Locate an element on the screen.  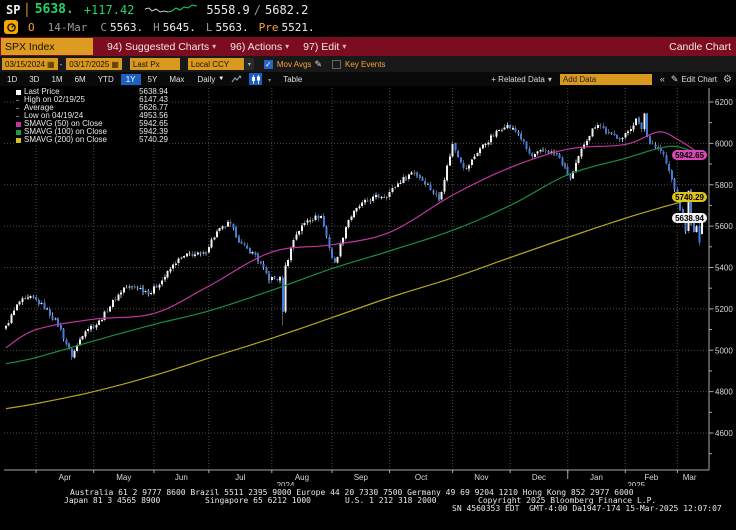
currency-select: Local CCY is located at coordinates (215, 64).